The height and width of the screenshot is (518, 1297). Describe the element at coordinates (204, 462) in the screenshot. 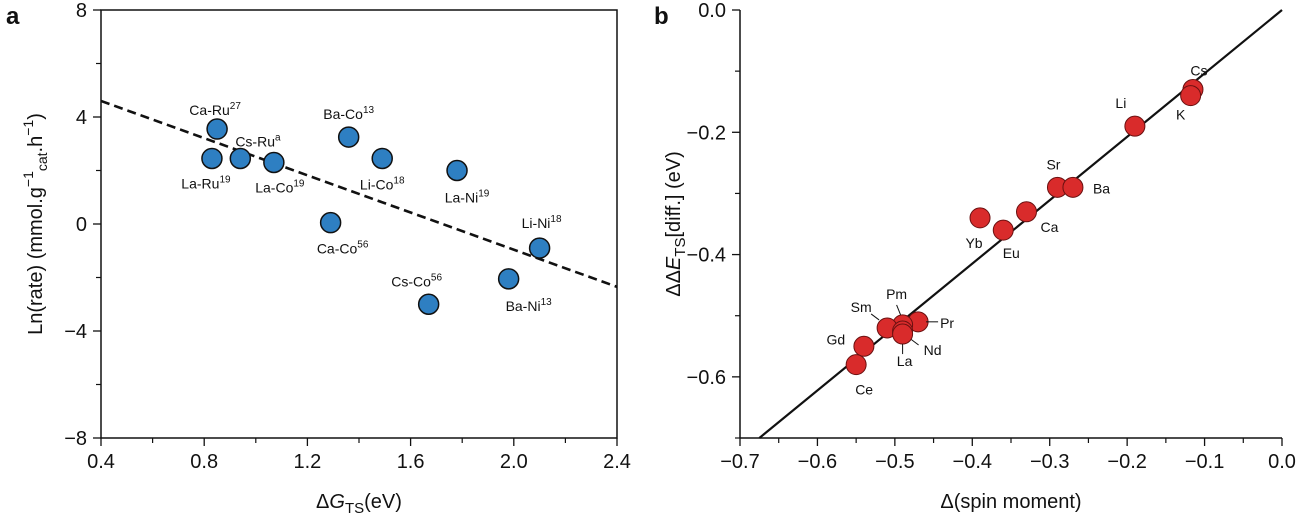

I see `x-tick-label: 0.8` at that location.